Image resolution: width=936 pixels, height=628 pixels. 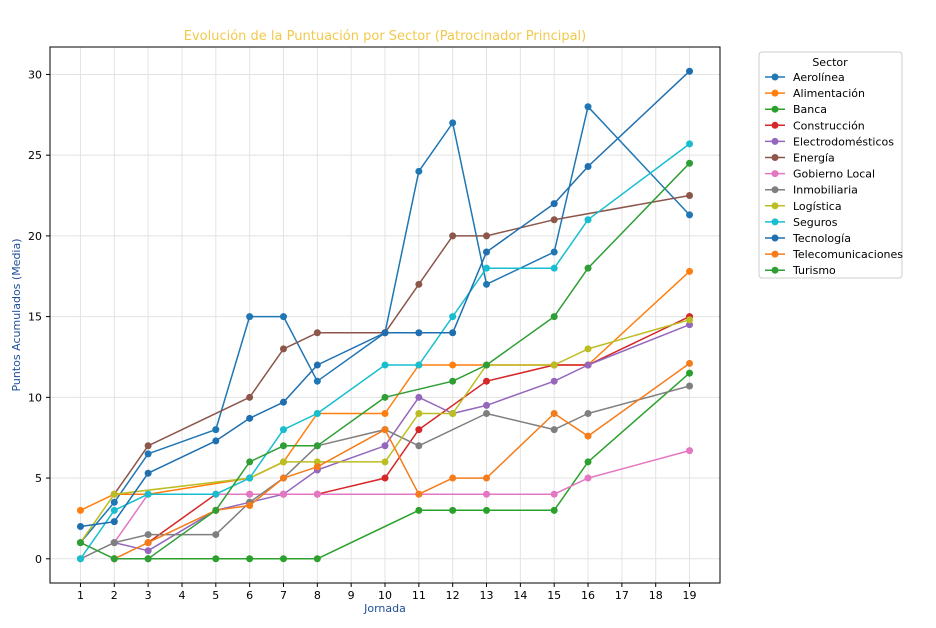 I want to click on legend-item: Inmobiliaria, so click(x=811, y=190).